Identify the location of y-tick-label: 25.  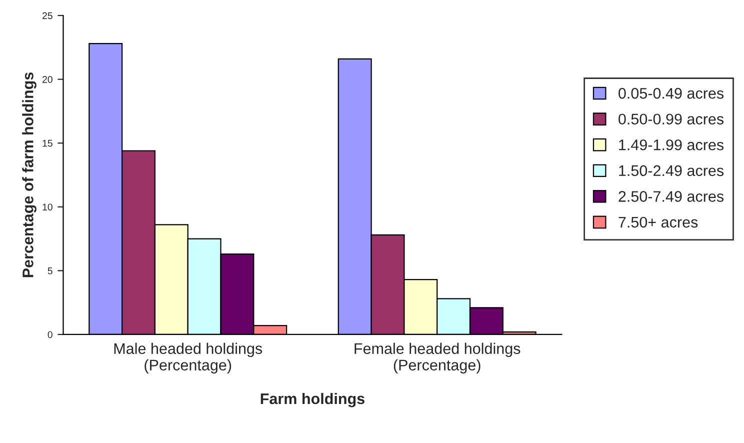
(47, 16).